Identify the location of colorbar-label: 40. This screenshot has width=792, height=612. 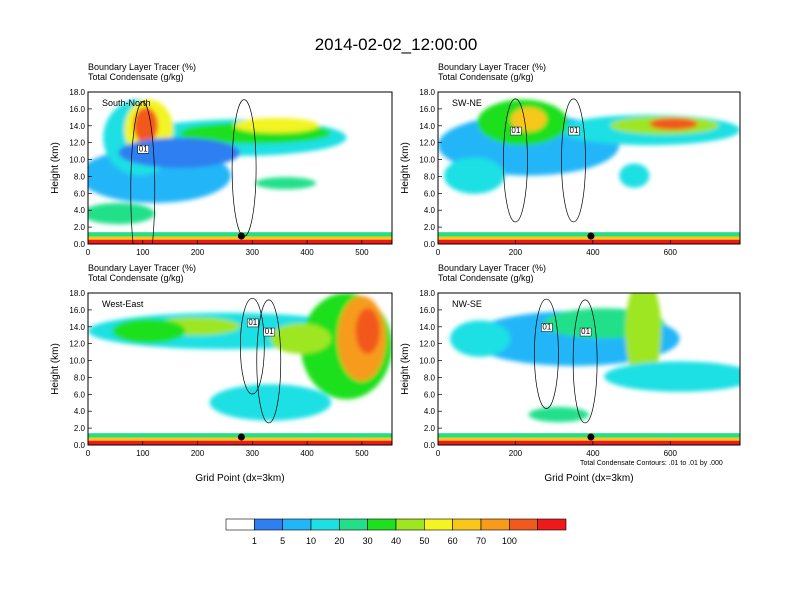
(396, 541).